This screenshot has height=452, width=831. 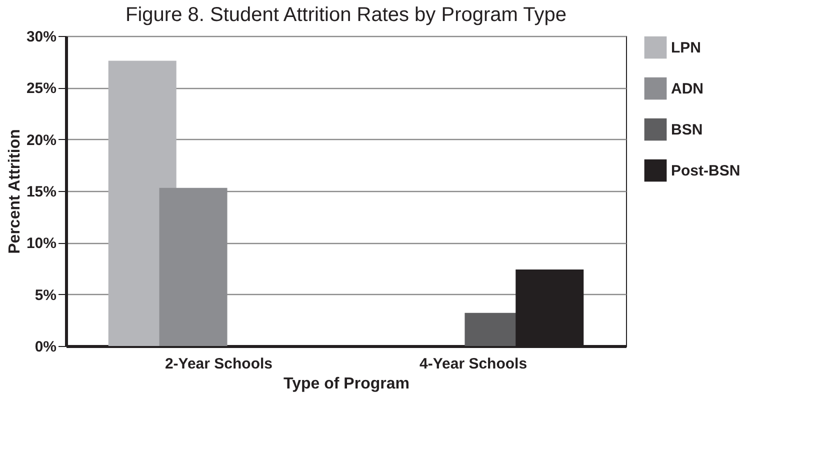 What do you see at coordinates (41, 89) in the screenshot?
I see `y-tick-label: 25%` at bounding box center [41, 89].